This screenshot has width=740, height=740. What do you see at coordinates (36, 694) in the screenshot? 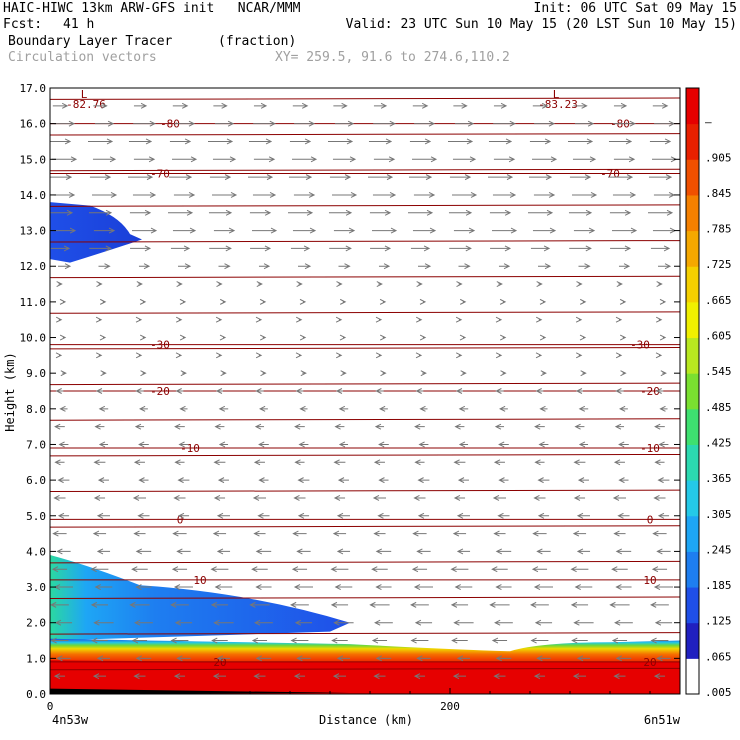
I see `y-tick-label: 0.0` at bounding box center [36, 694].